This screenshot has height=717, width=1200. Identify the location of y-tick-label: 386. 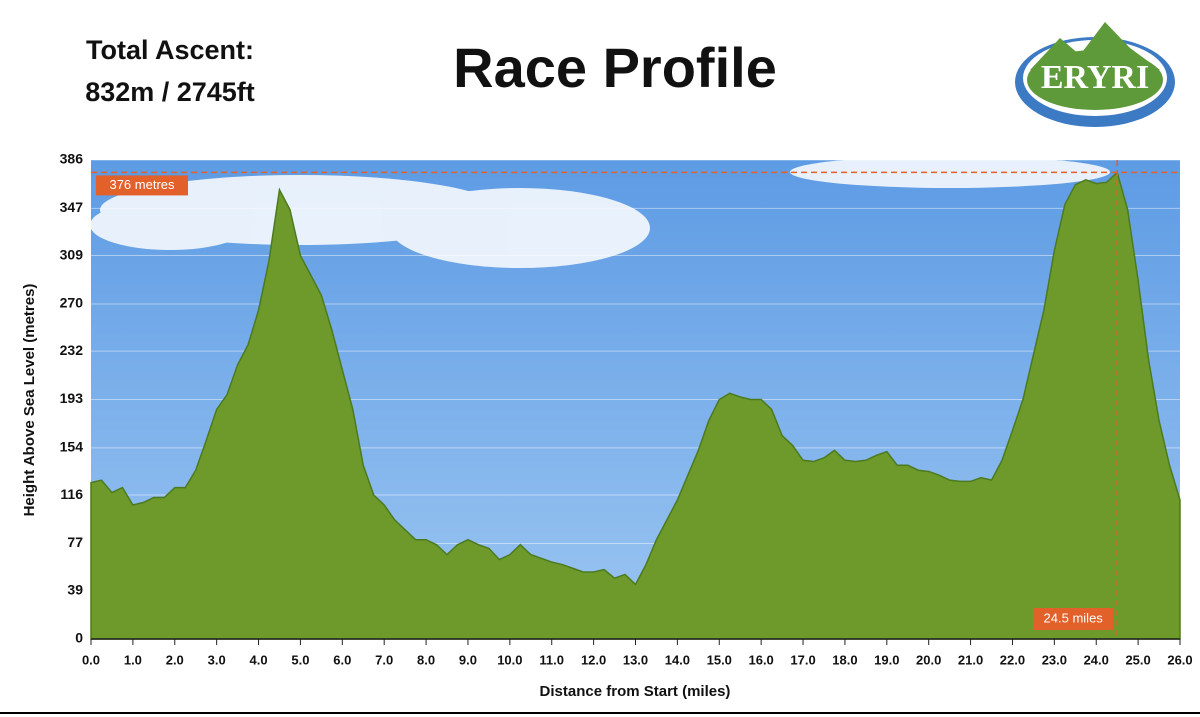
(72, 159).